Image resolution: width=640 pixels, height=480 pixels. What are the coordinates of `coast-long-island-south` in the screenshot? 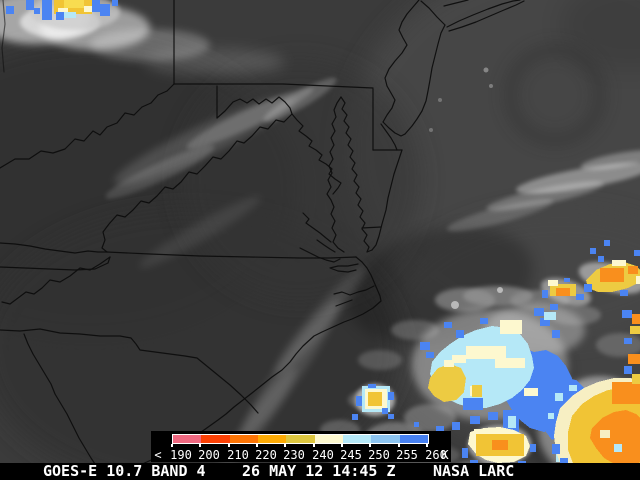 It's located at (486, 16).